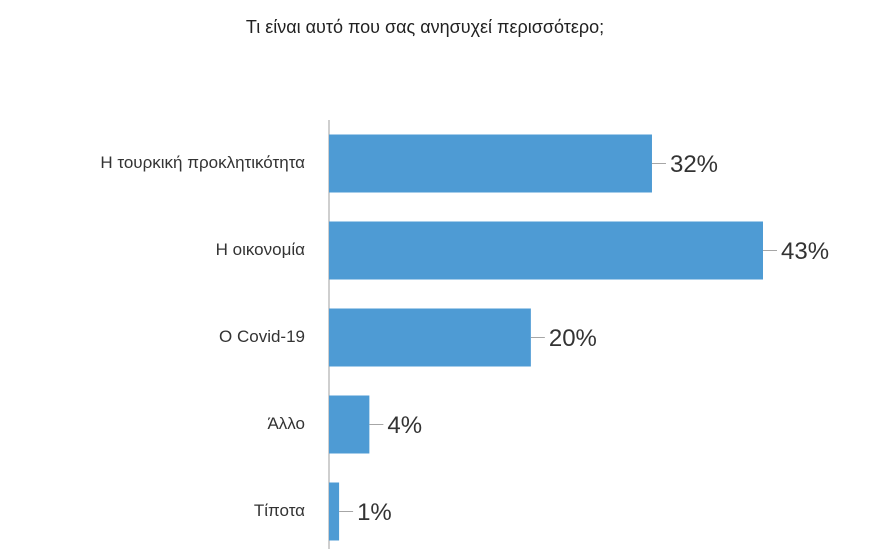 Image resolution: width=880 pixels, height=549 pixels. What do you see at coordinates (202, 162) in the screenshot?
I see `y-tick-label: Η τουρκική προκλητικότητα` at bounding box center [202, 162].